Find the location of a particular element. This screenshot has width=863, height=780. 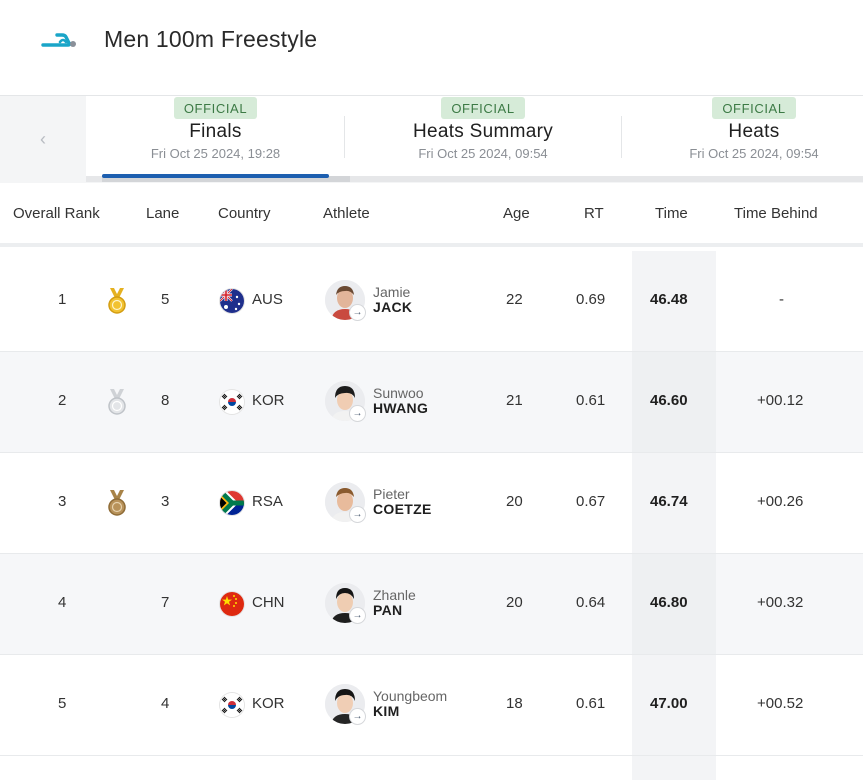

country-code: RSA is located at coordinates (267, 501).